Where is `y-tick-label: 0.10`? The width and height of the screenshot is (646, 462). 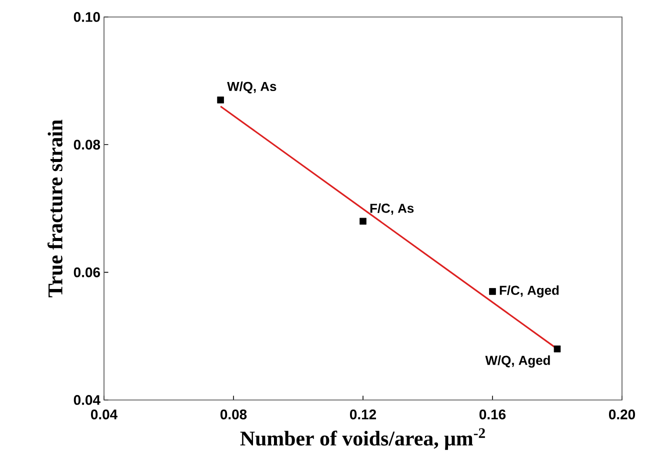
y-tick-label: 0.10 is located at coordinates (87, 17).